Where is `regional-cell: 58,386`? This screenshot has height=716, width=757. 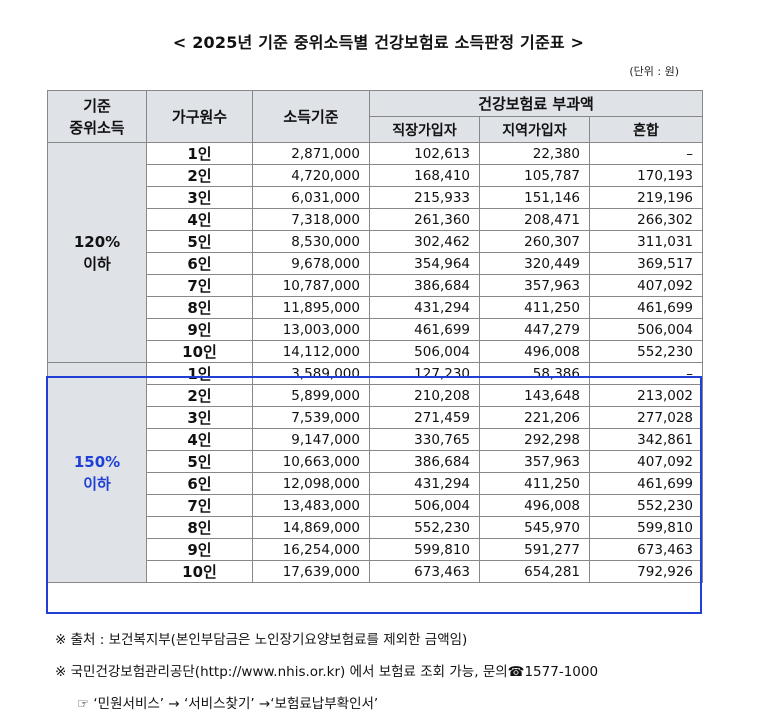 regional-cell: 58,386 is located at coordinates (534, 373).